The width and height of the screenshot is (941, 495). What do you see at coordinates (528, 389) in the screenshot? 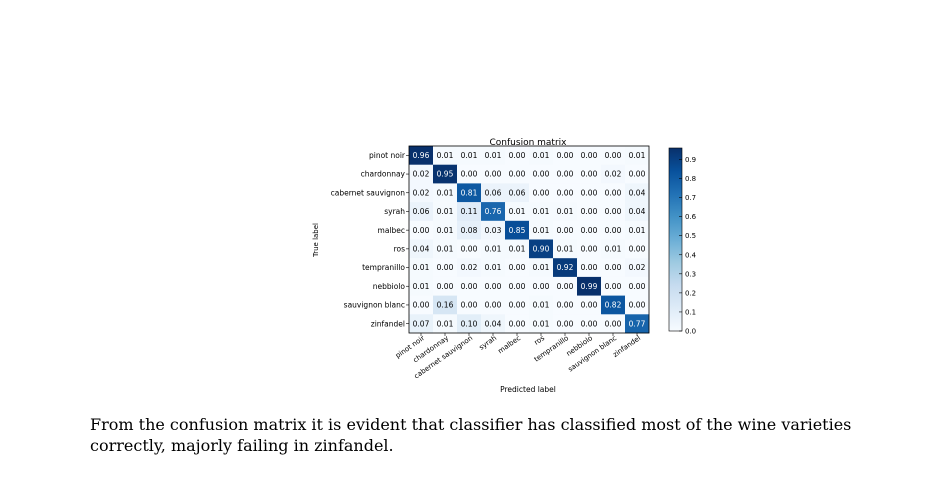
I see `x-axis-label: Predicted label` at bounding box center [528, 389].